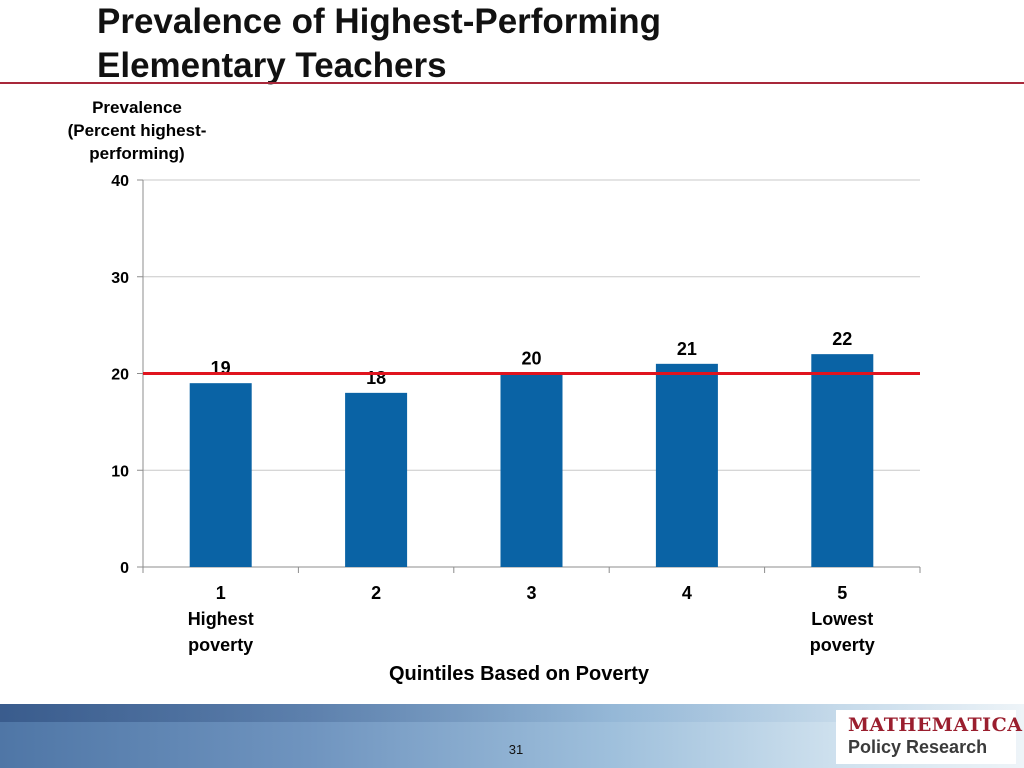  What do you see at coordinates (120, 375) in the screenshot?
I see `y-tick-label: 20` at bounding box center [120, 375].